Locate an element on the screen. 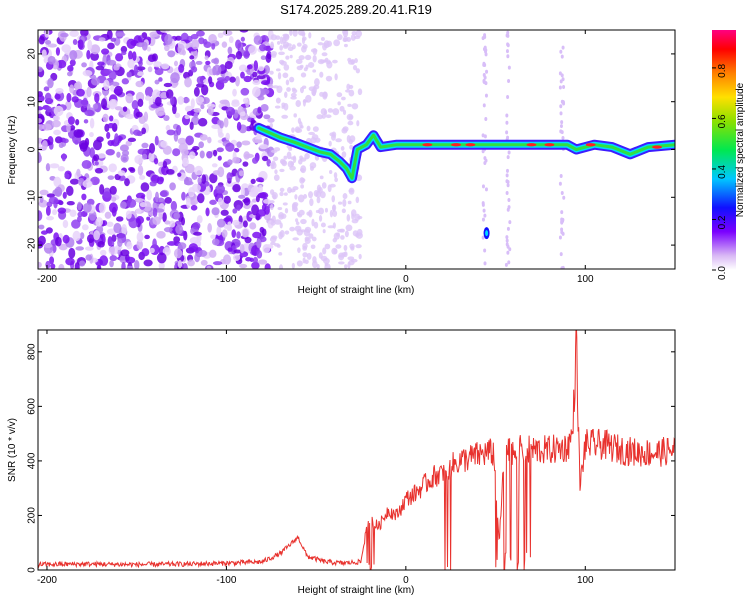 This screenshot has height=600, width=750. y-tick-label: 10 is located at coordinates (32, 102).